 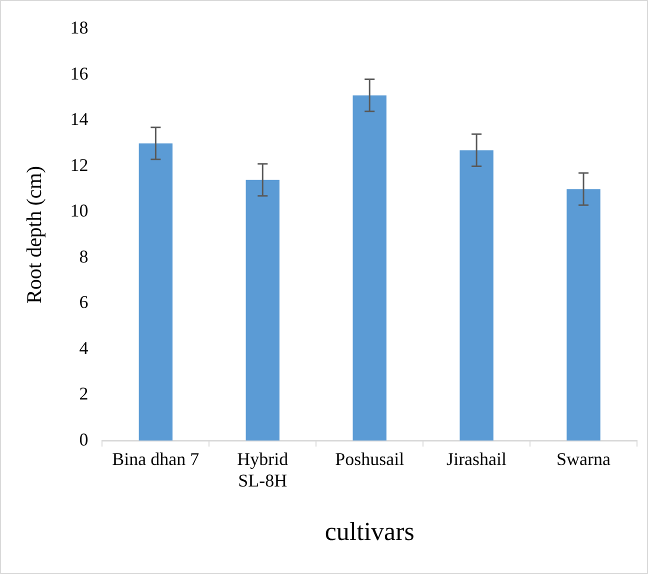 I want to click on x-tick-label: Poshusail, so click(x=369, y=459).